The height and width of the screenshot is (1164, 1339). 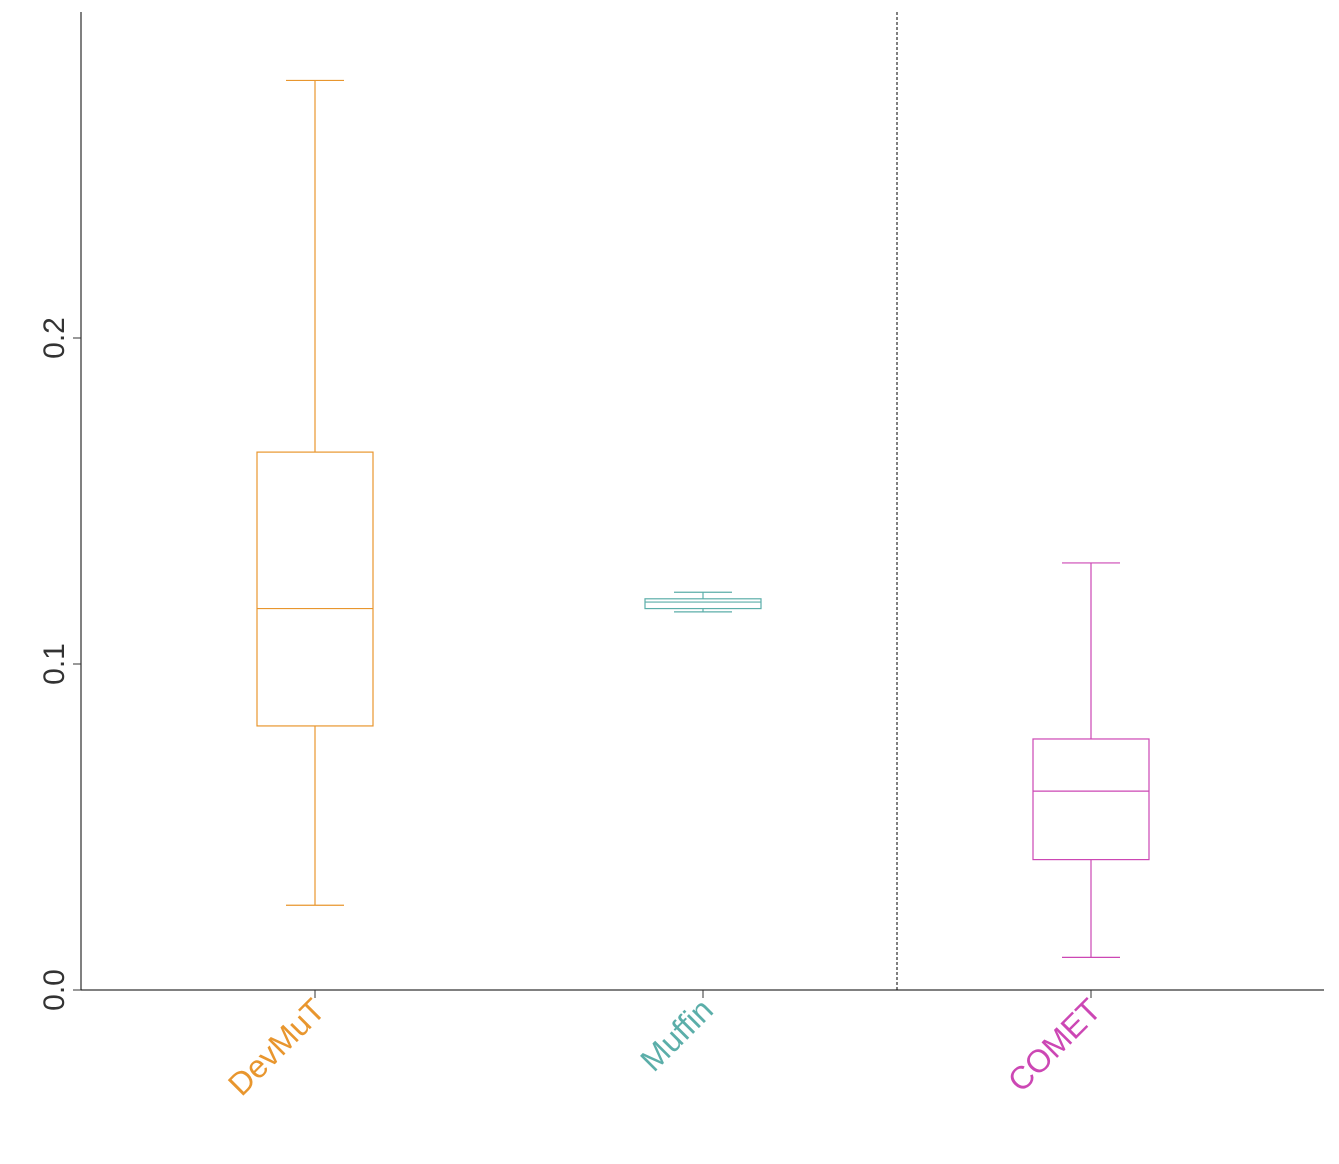 What do you see at coordinates (54, 990) in the screenshot?
I see `y-tick-label: 0.0` at bounding box center [54, 990].